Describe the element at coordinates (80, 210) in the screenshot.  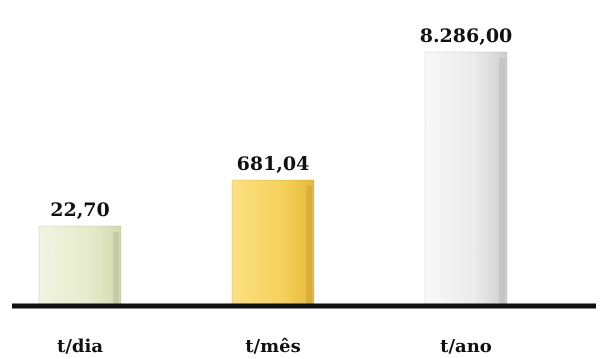
I see `data-label-0: 22,70` at that location.